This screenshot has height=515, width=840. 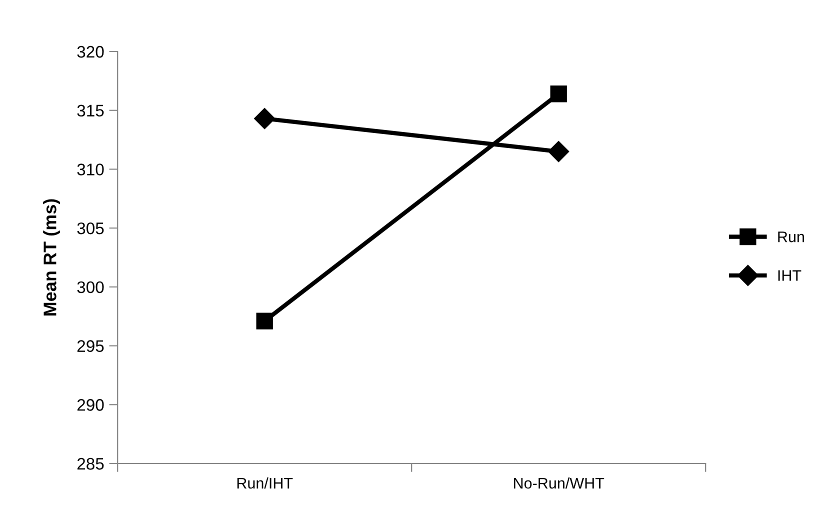 I want to click on y-tick-label: 320, so click(x=90, y=52).